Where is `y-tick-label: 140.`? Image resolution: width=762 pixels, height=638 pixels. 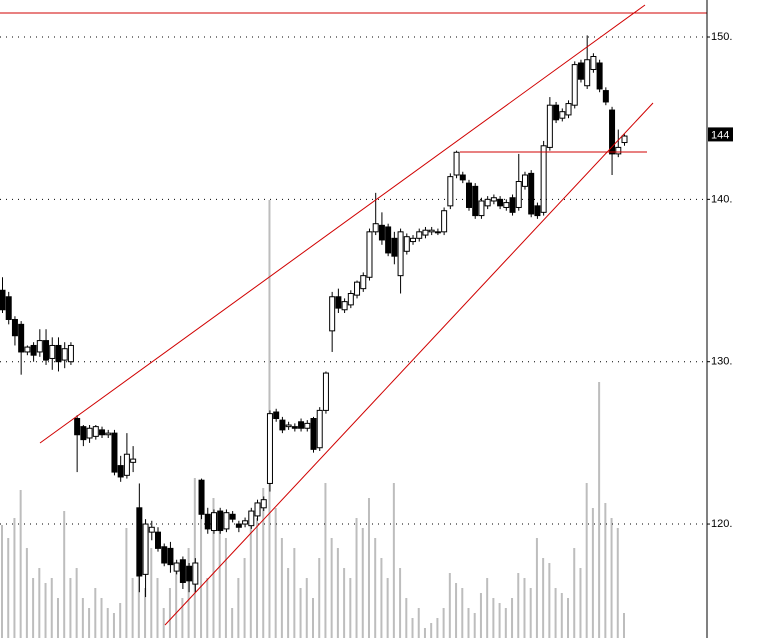 y-tick-label: 140. is located at coordinates (721, 199).